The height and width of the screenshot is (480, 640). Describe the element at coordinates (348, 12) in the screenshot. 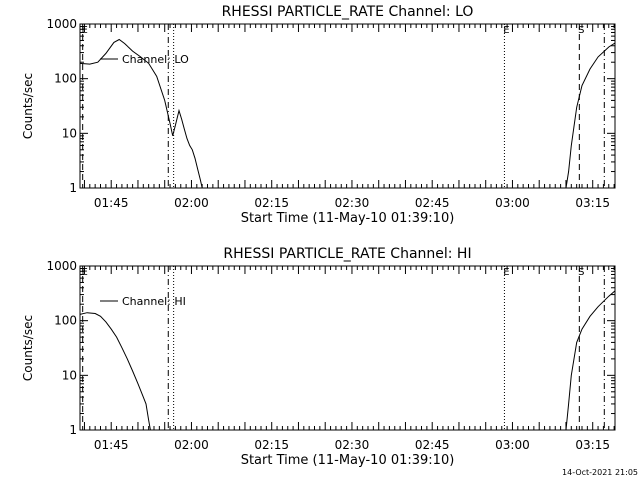

I see `chart-title: RHESSI PARTICLE_RATE Channel: LO` at that location.